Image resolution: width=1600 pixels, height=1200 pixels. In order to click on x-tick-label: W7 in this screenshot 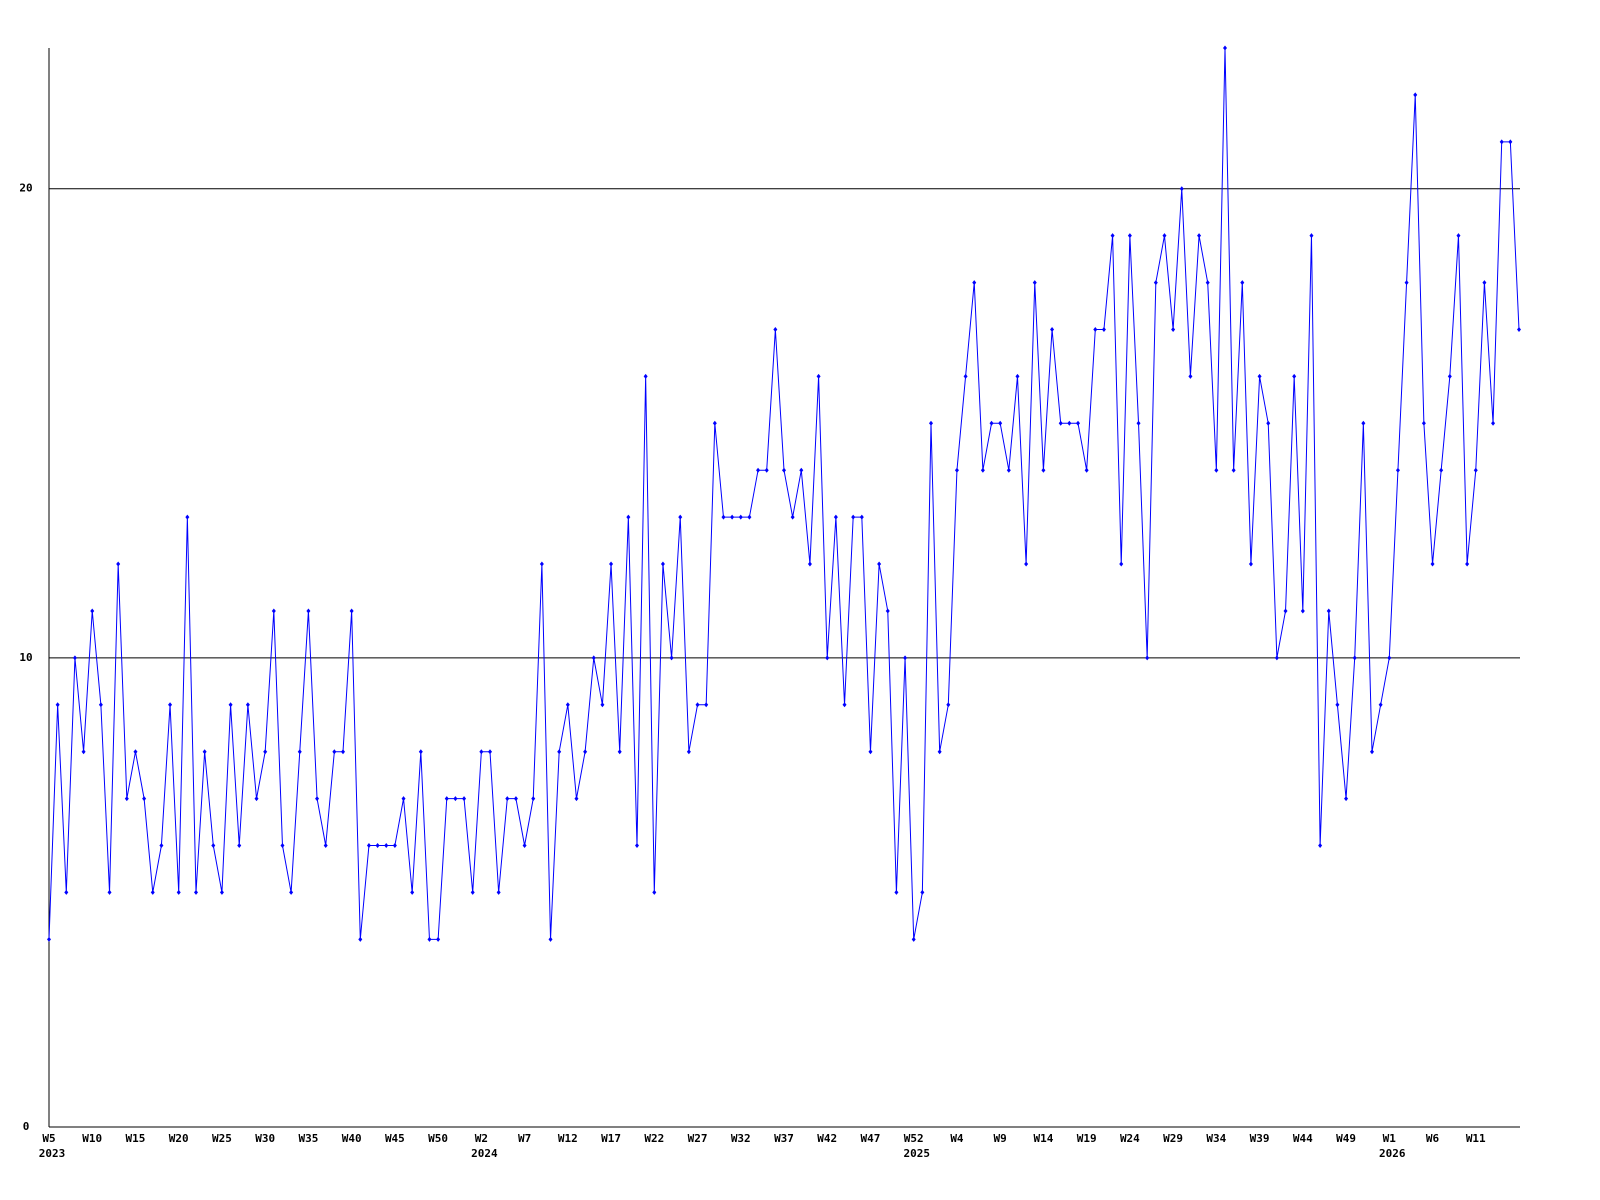, I will do `click(524, 1138)`.